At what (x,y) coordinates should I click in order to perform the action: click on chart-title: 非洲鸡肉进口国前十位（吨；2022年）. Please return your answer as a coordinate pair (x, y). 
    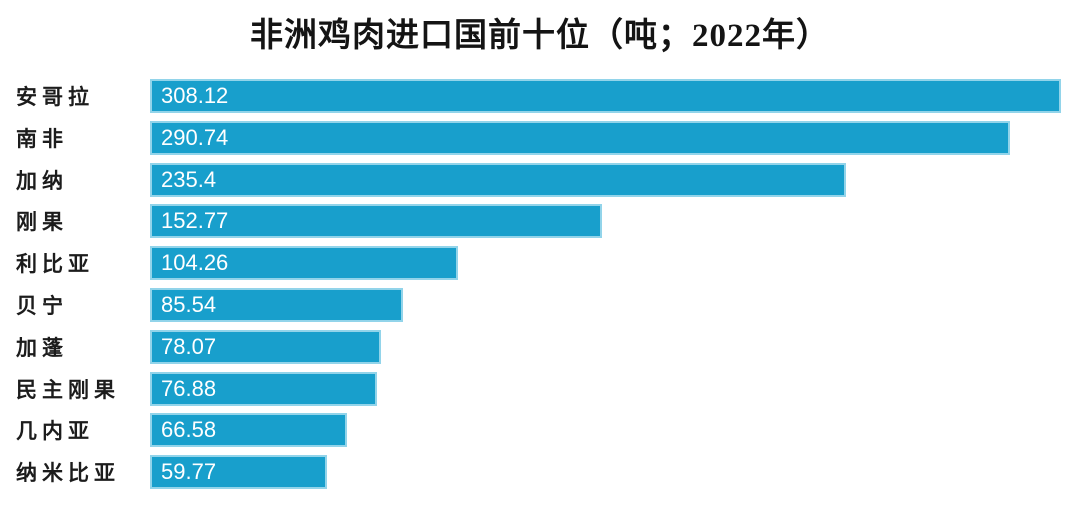
    Looking at the image, I should click on (540, 36).